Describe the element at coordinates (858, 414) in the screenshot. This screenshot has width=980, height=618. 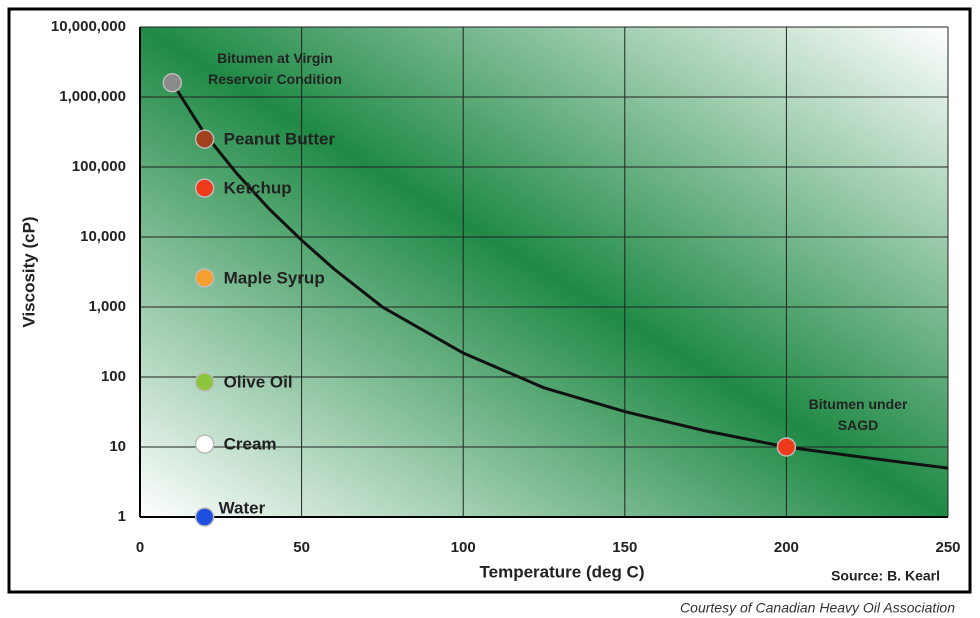
I see `point-label: Bitumen under SAGD` at that location.